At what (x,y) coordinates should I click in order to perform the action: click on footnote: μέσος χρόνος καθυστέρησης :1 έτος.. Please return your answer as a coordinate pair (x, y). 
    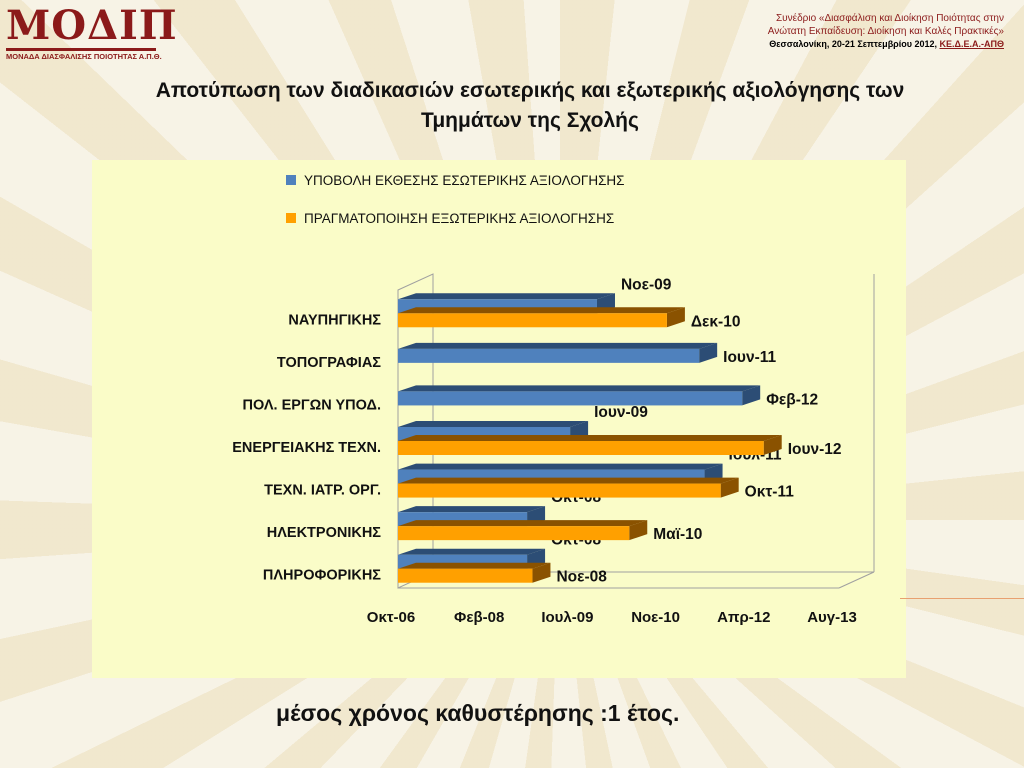
    Looking at the image, I should click on (477, 713).